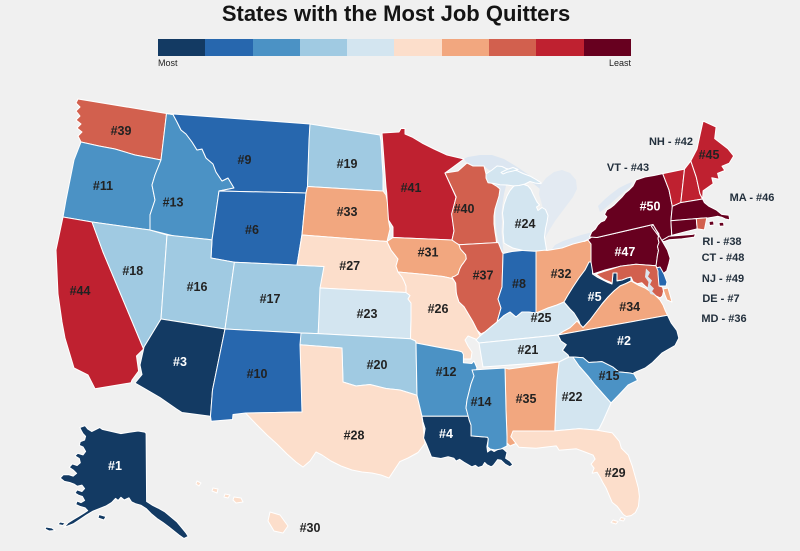 This screenshot has height=551, width=800. Describe the element at coordinates (723, 258) in the screenshot. I see `svg-text: CT - #48` at that location.